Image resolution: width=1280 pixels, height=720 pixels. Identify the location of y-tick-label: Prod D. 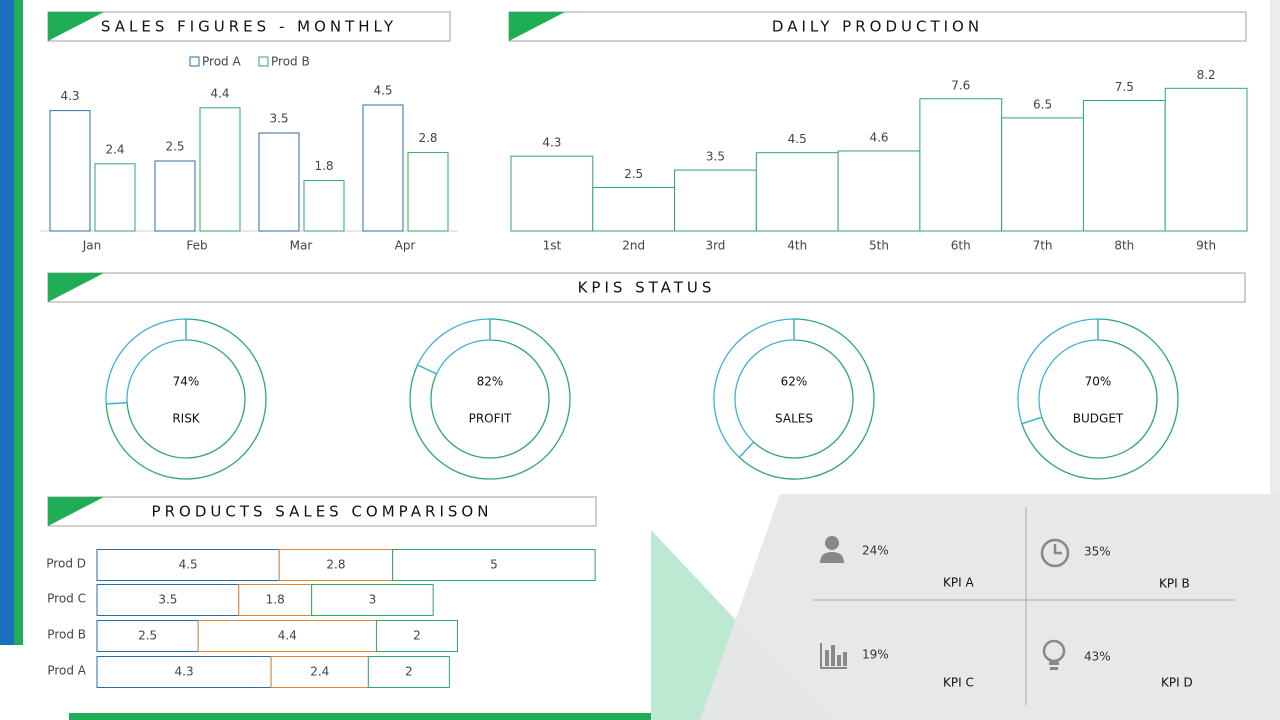
(66, 564).